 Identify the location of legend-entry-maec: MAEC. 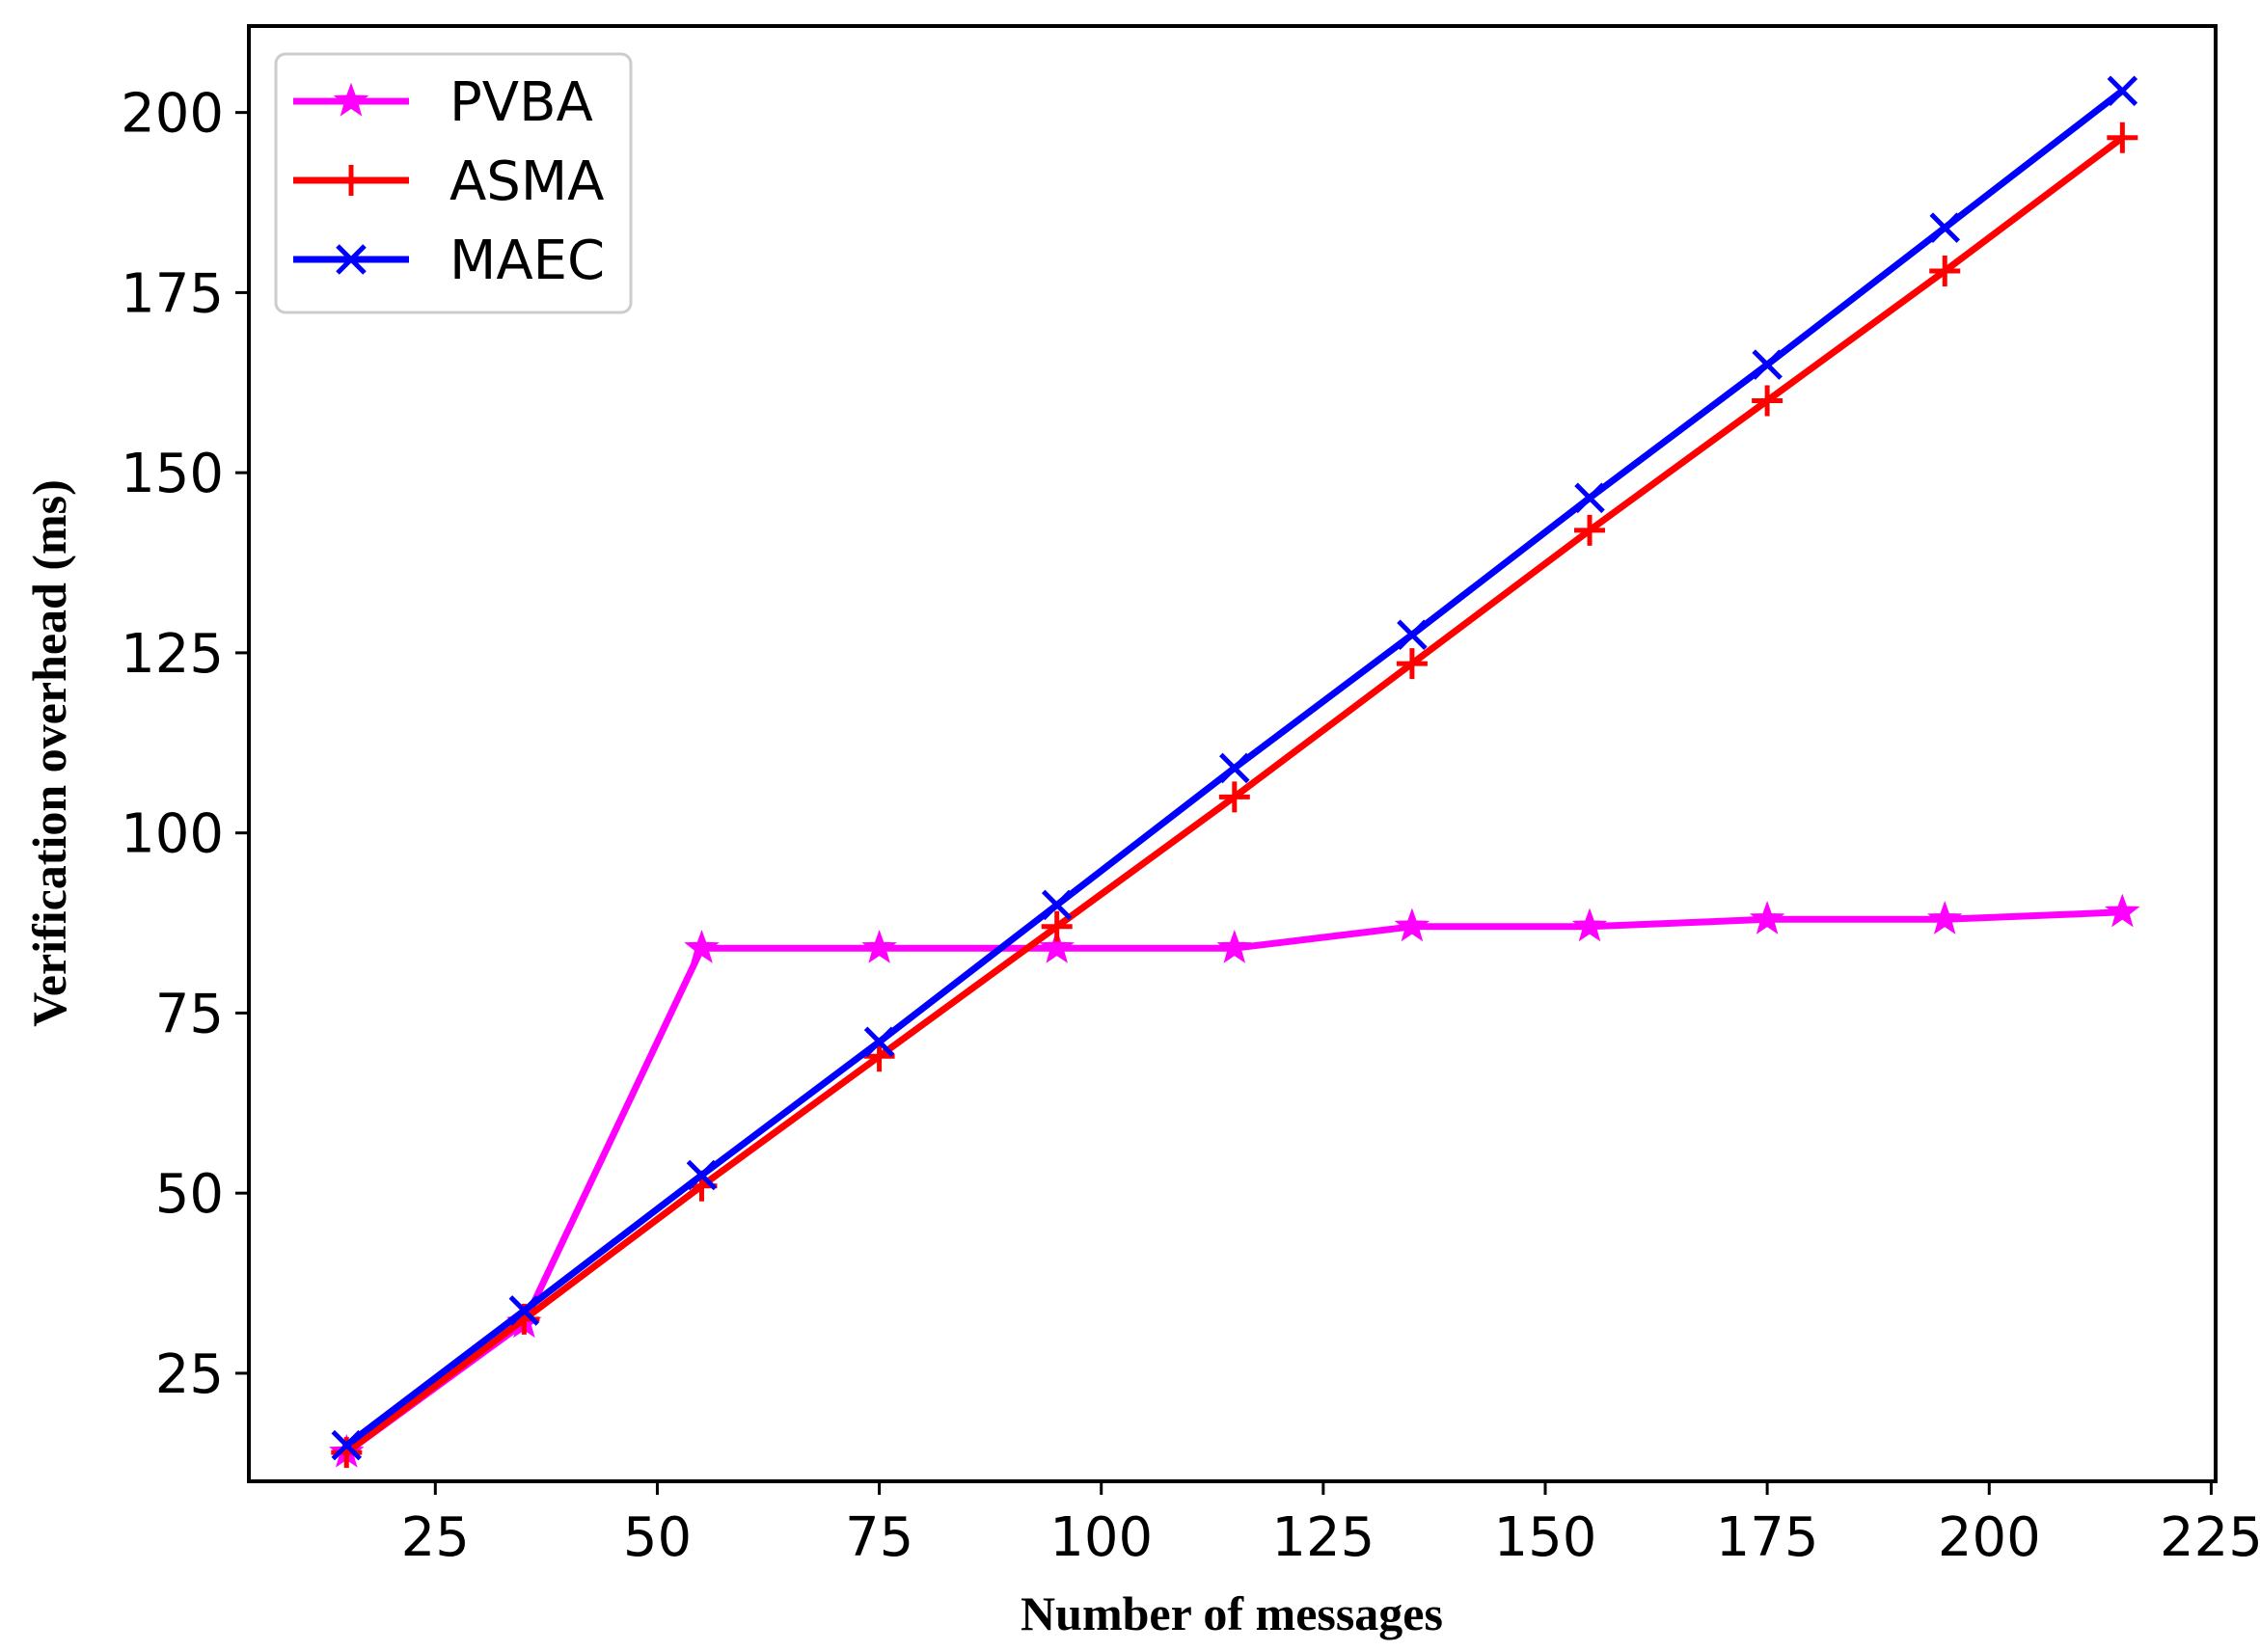
(449, 261).